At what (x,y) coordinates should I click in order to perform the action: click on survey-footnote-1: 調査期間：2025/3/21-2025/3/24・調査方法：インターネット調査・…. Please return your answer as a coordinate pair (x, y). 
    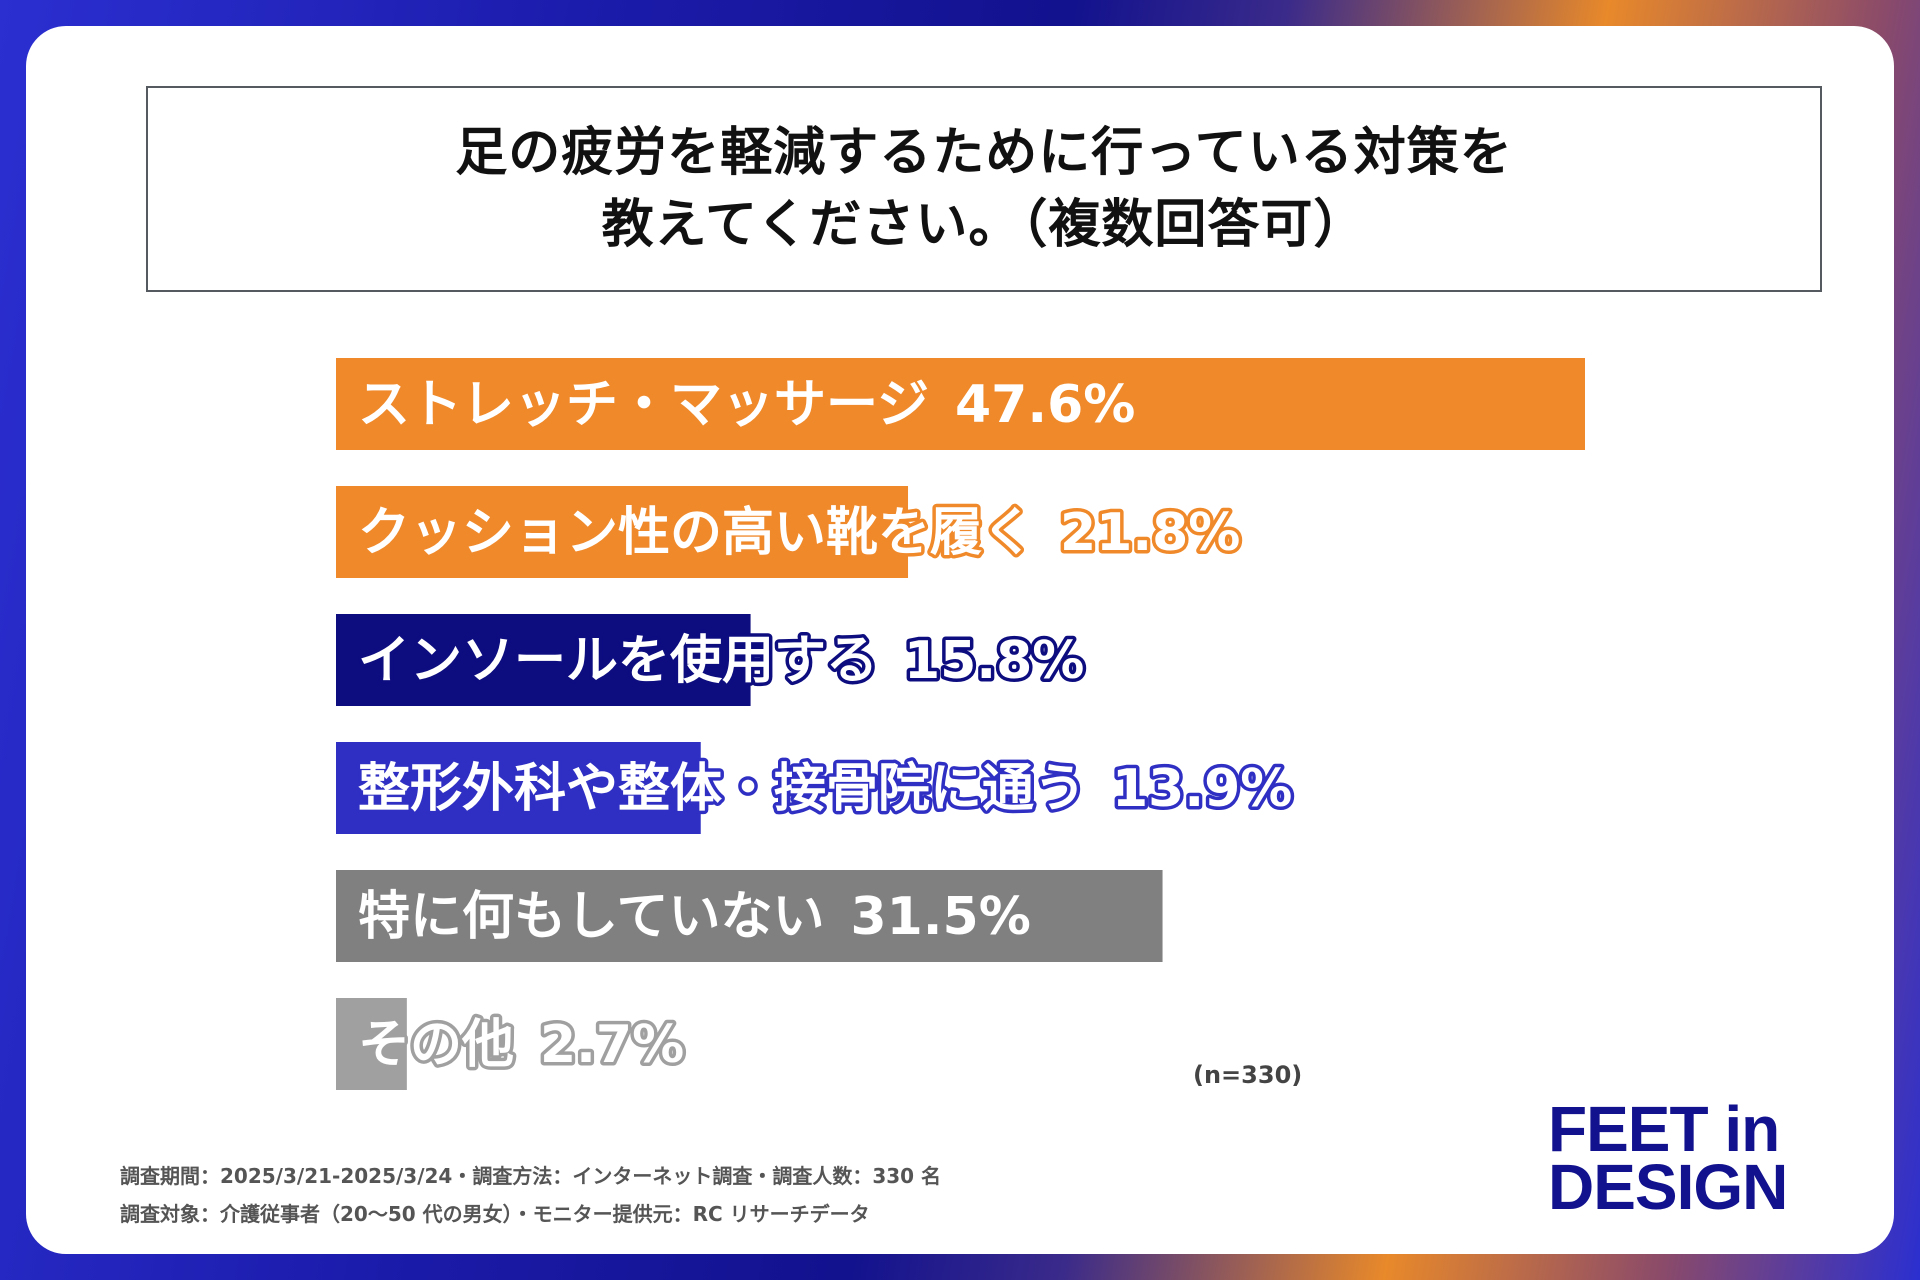
    Looking at the image, I should click on (531, 1176).